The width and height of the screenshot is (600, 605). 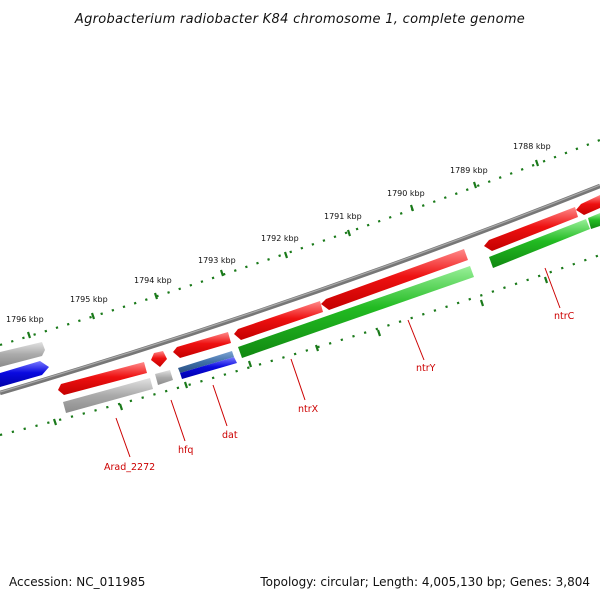 What do you see at coordinates (594, 221) in the screenshot?
I see `gene-arrow-green-right-edge` at bounding box center [594, 221].